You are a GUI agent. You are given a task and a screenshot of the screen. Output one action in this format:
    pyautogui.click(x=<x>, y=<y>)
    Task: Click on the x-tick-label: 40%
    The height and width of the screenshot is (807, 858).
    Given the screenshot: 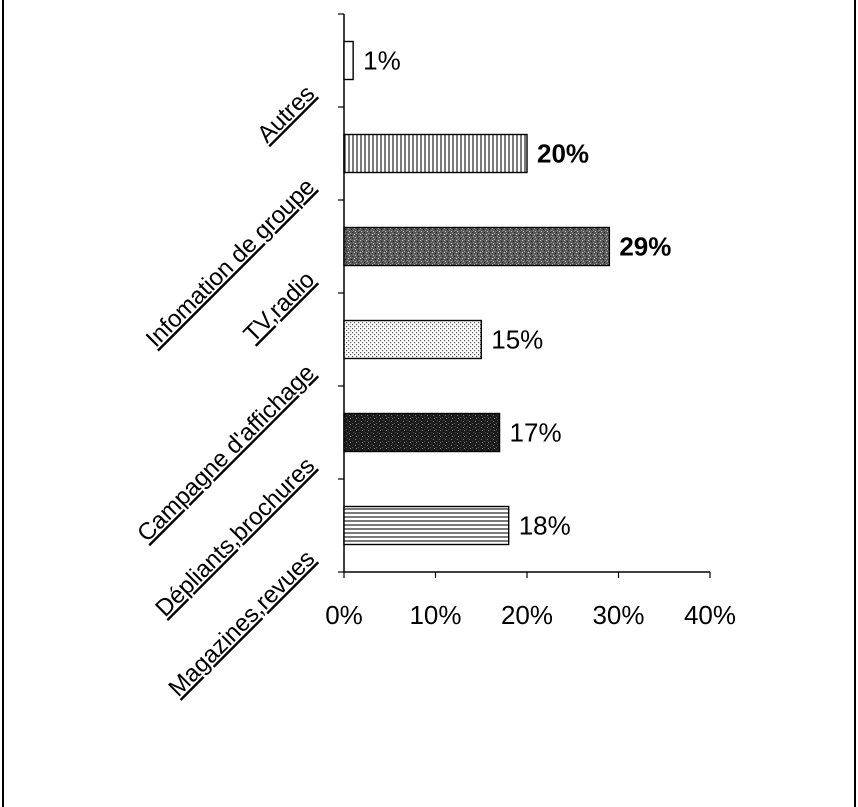 What is the action you would take?
    pyautogui.click(x=710, y=615)
    